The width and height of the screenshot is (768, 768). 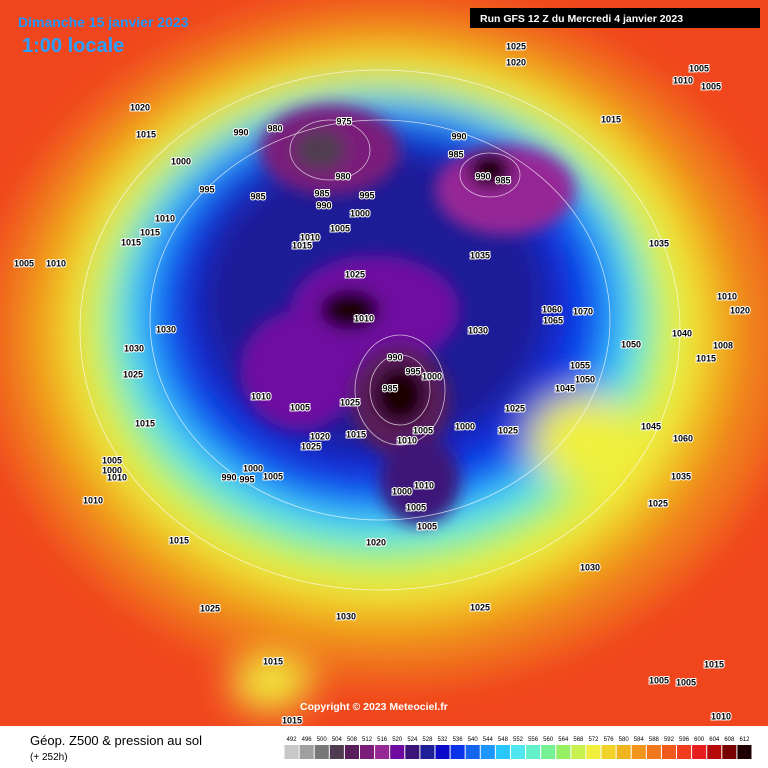 What do you see at coordinates (548, 740) in the screenshot?
I see `scale-label: 560` at bounding box center [548, 740].